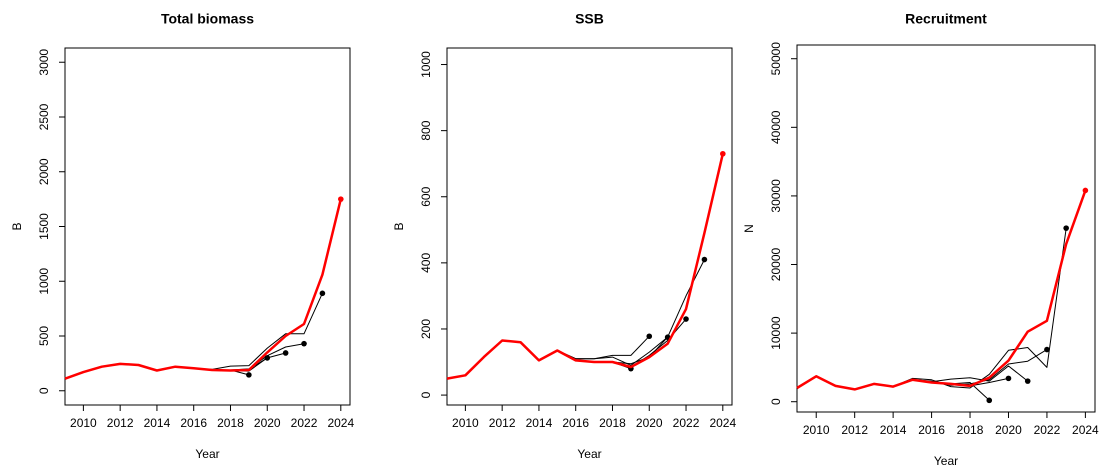  What do you see at coordinates (426, 329) in the screenshot?
I see `y-tick-label: 200` at bounding box center [426, 329].